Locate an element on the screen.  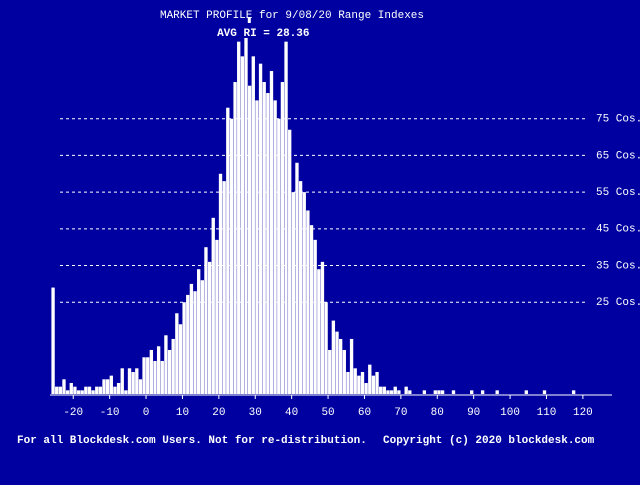
x-tick-label: 70 is located at coordinates (400, 413).